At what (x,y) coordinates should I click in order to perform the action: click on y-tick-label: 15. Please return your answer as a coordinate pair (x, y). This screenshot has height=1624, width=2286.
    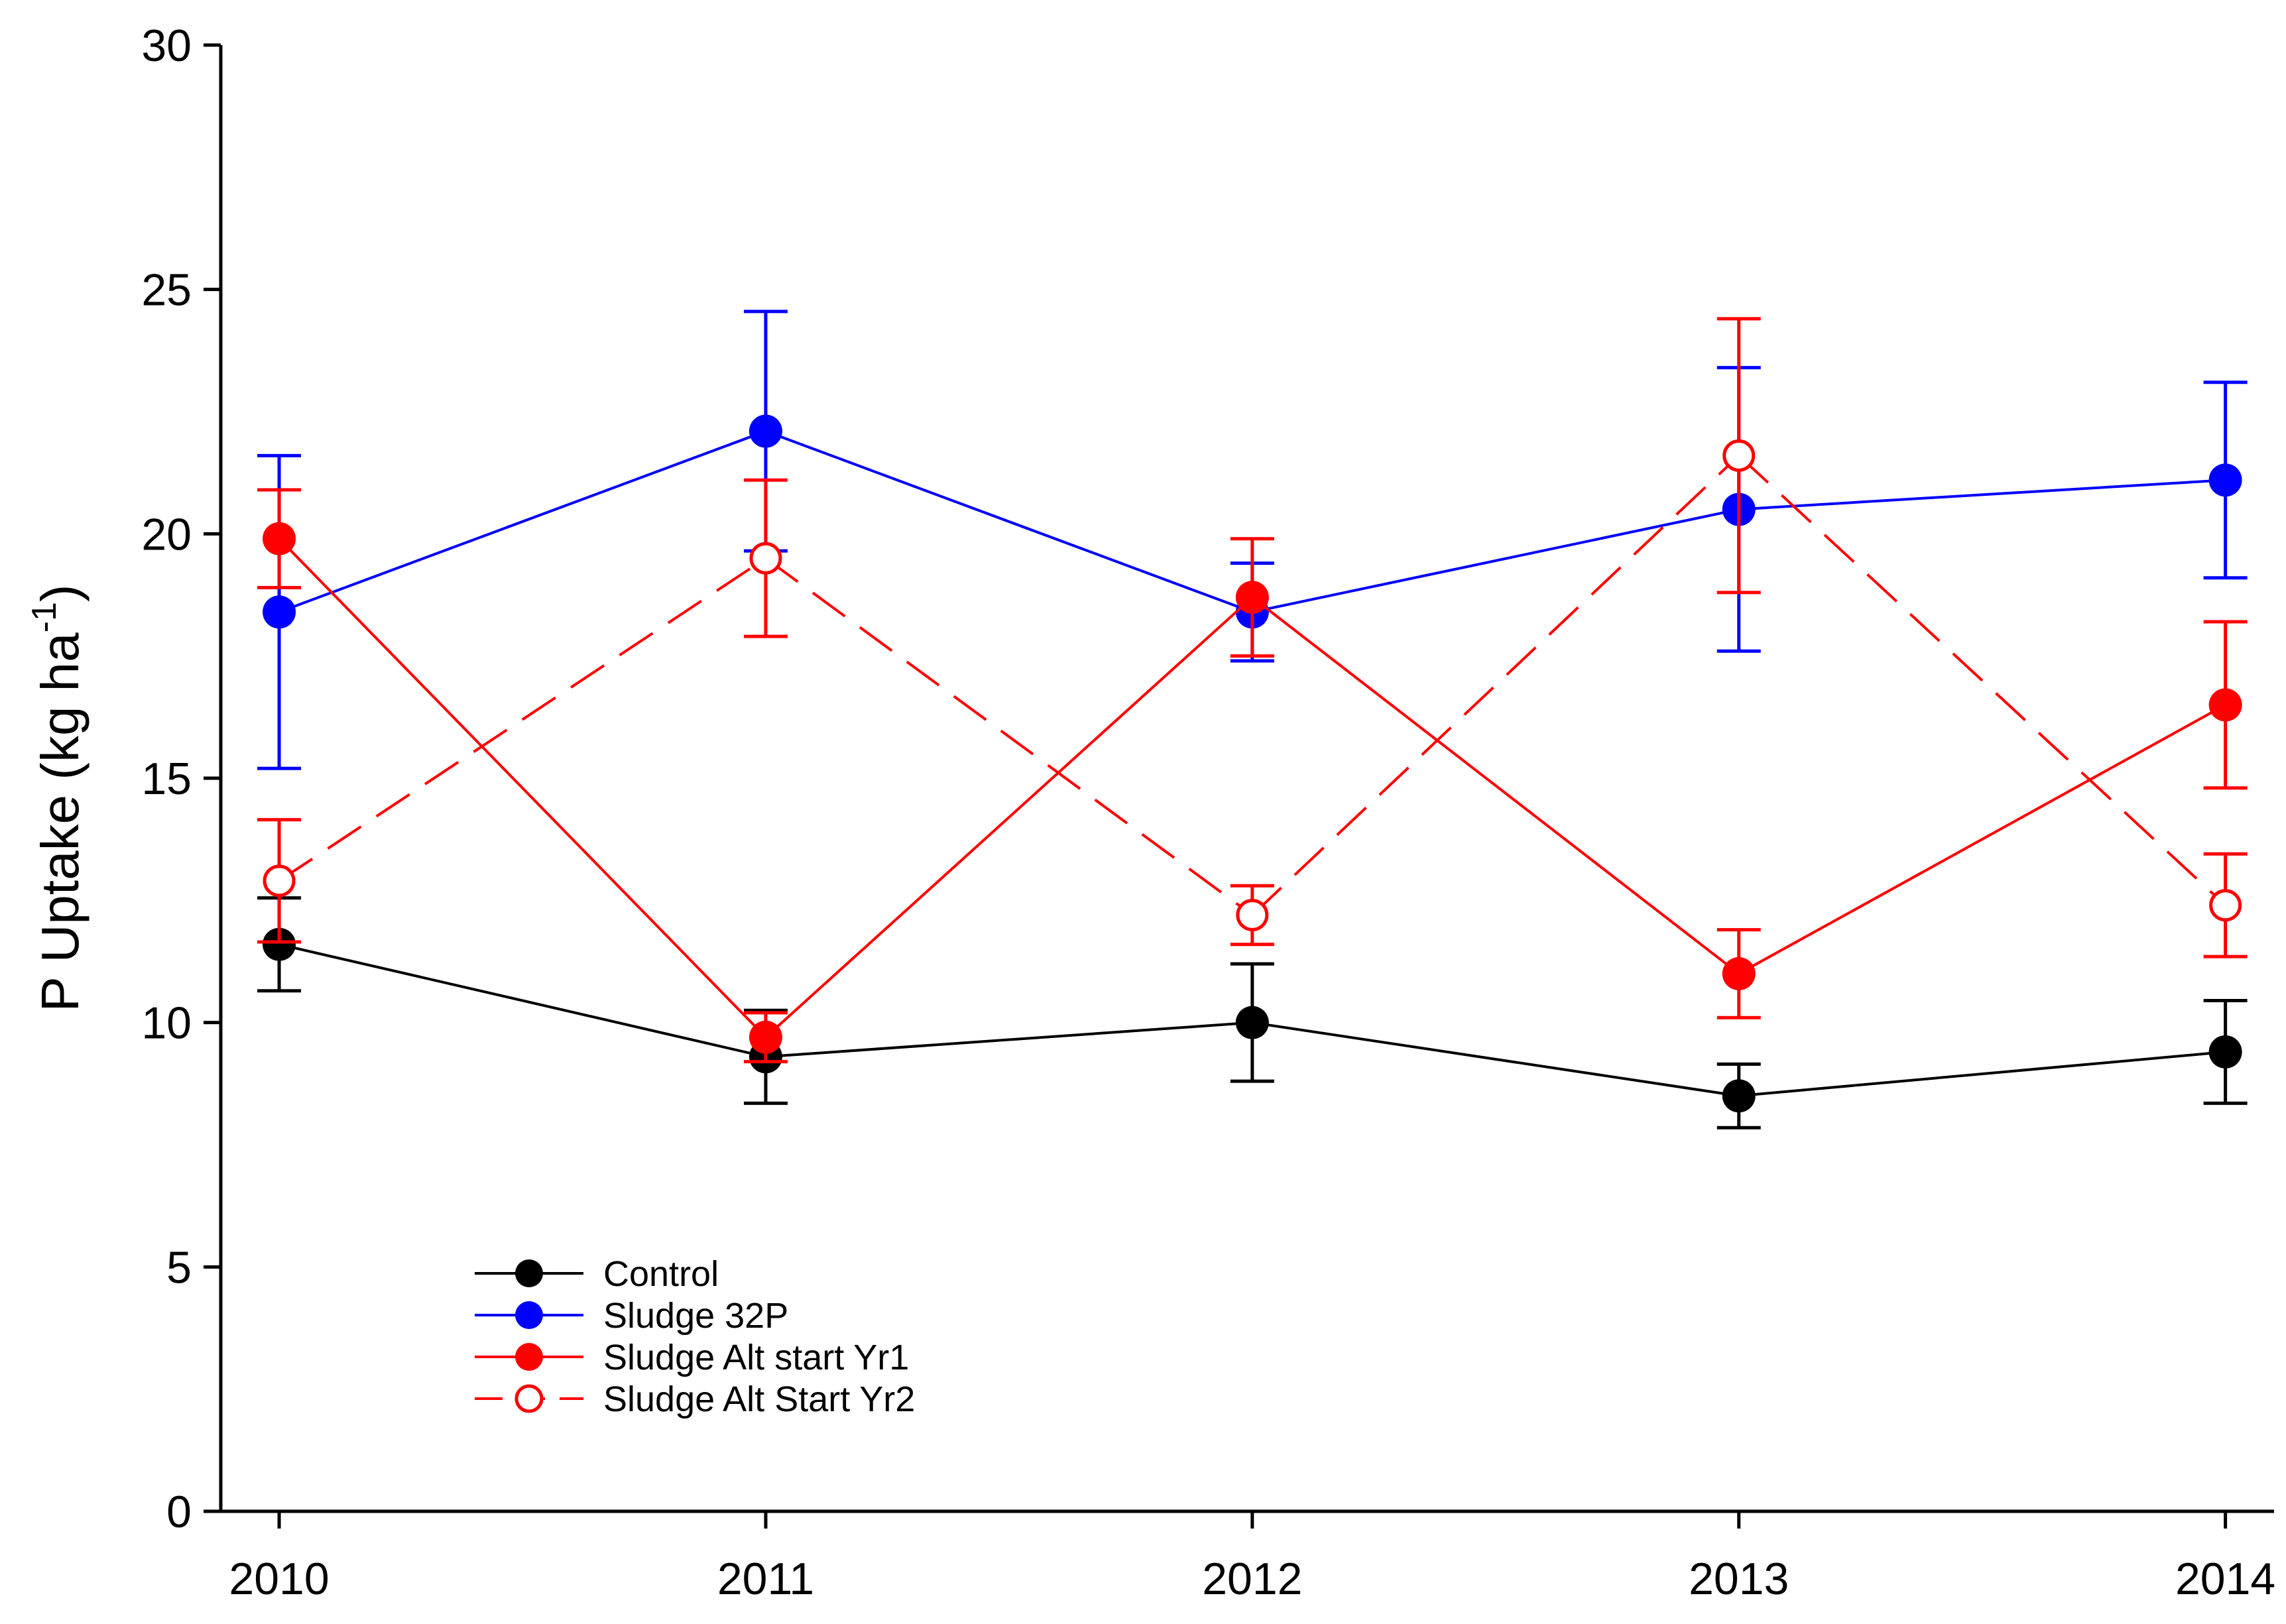
    Looking at the image, I should click on (167, 779).